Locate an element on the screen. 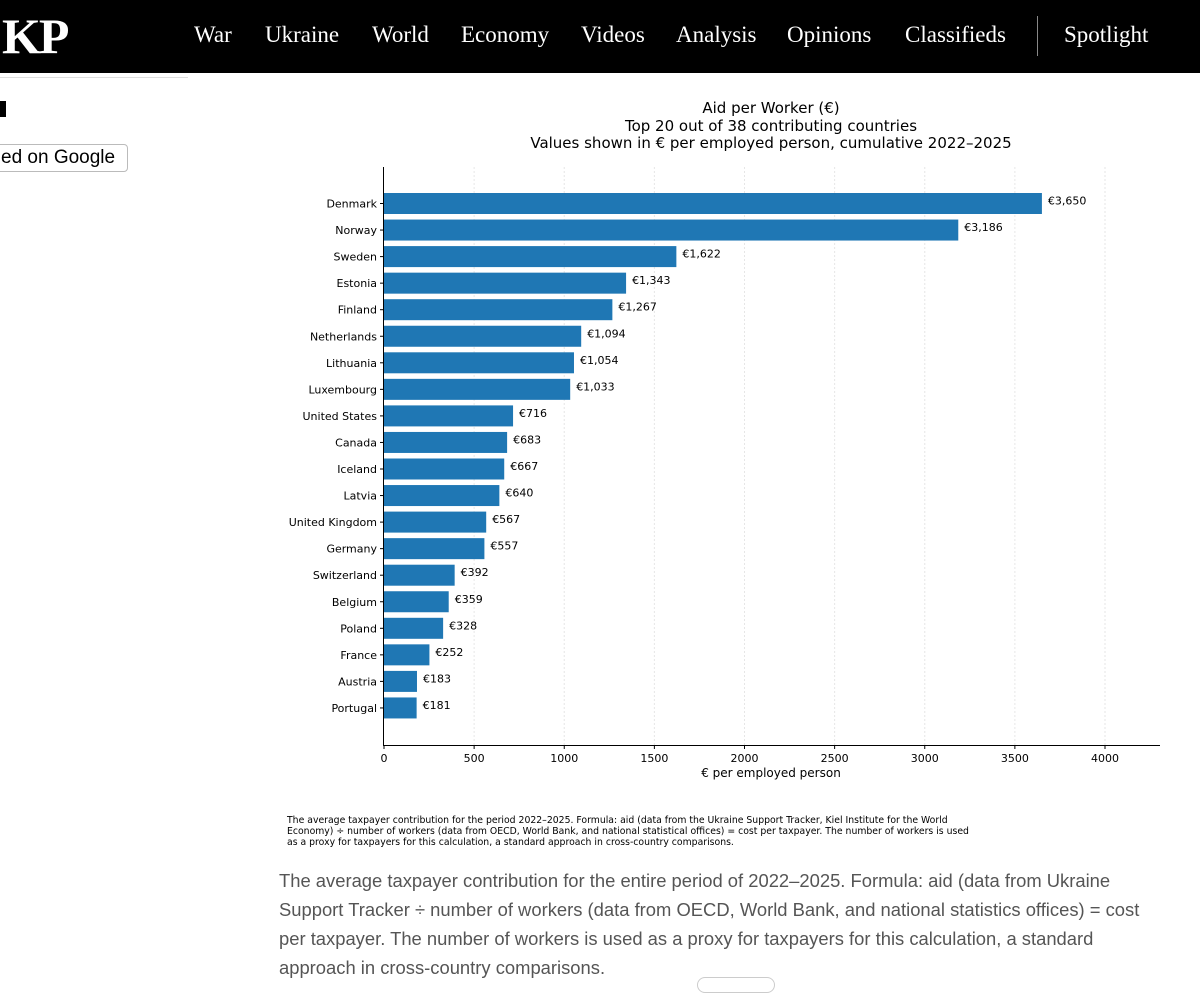 Image resolution: width=1200 pixels, height=993 pixels. category-label: United States is located at coordinates (340, 416).